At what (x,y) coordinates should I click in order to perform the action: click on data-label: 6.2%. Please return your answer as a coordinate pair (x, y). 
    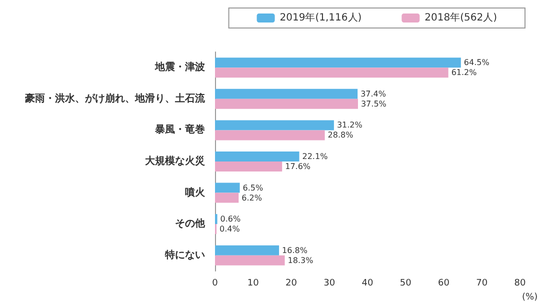
    Looking at the image, I should click on (252, 197).